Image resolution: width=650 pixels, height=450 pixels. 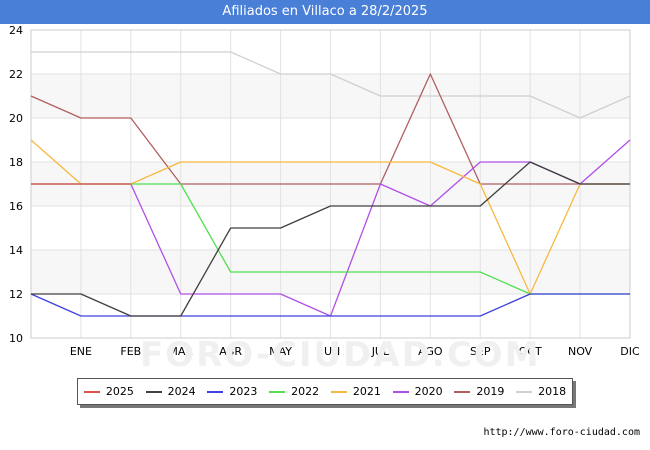 What do you see at coordinates (325, 391) in the screenshot?
I see `chart-legend: 2025 2024 2023 2022 2021 2020 2019 2018` at bounding box center [325, 391].